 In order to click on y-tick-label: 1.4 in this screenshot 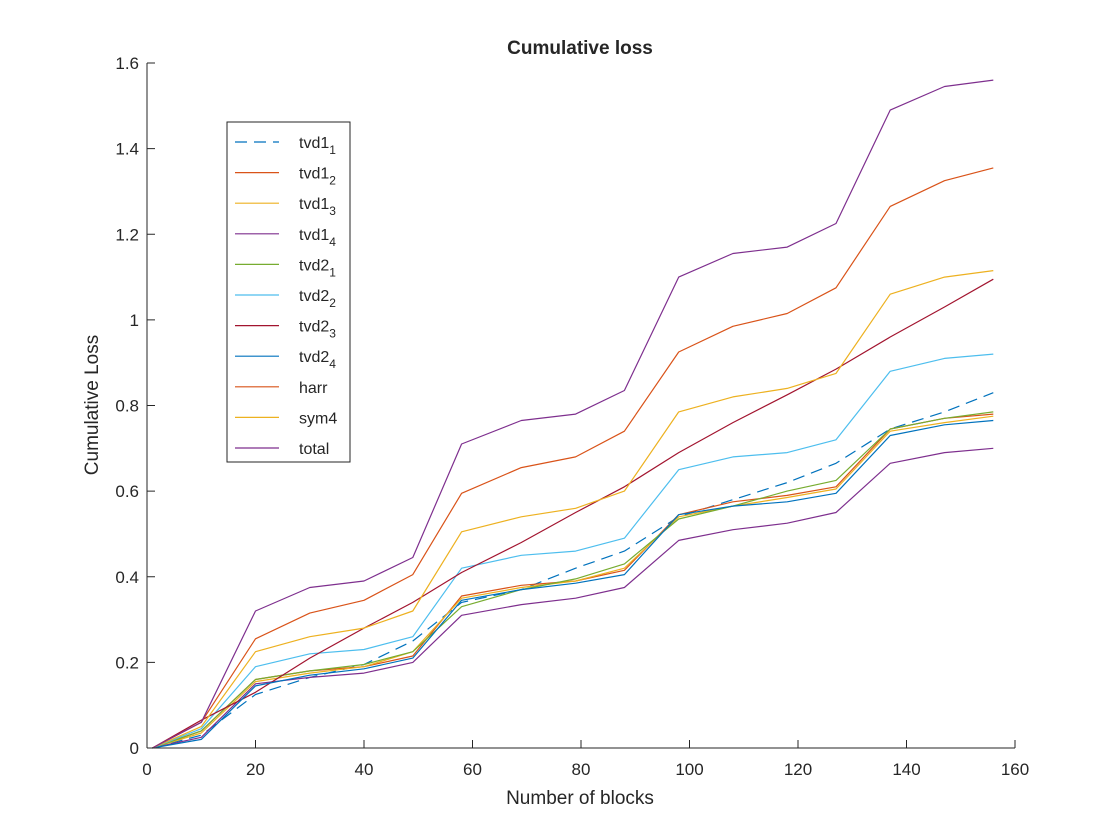, I will do `click(127, 149)`.